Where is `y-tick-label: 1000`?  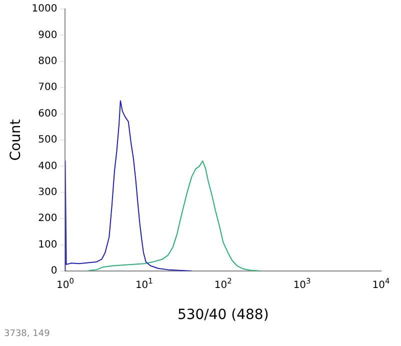 y-tick-label: 1000 is located at coordinates (45, 9).